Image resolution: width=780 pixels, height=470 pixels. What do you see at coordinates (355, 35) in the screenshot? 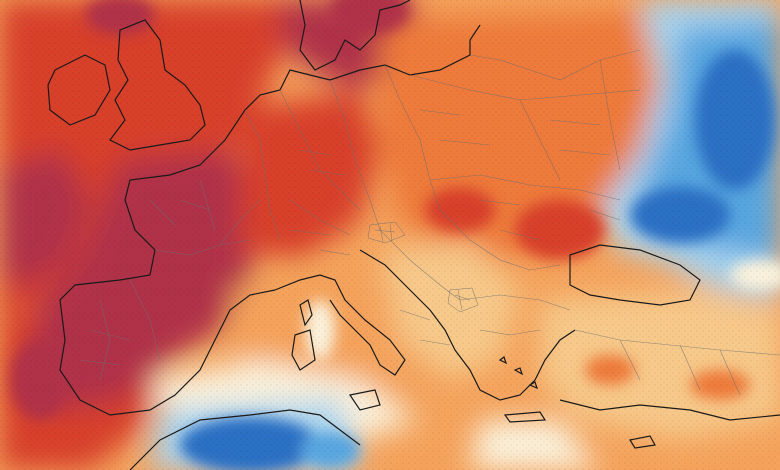
I see `coast-scandinavia` at bounding box center [355, 35].